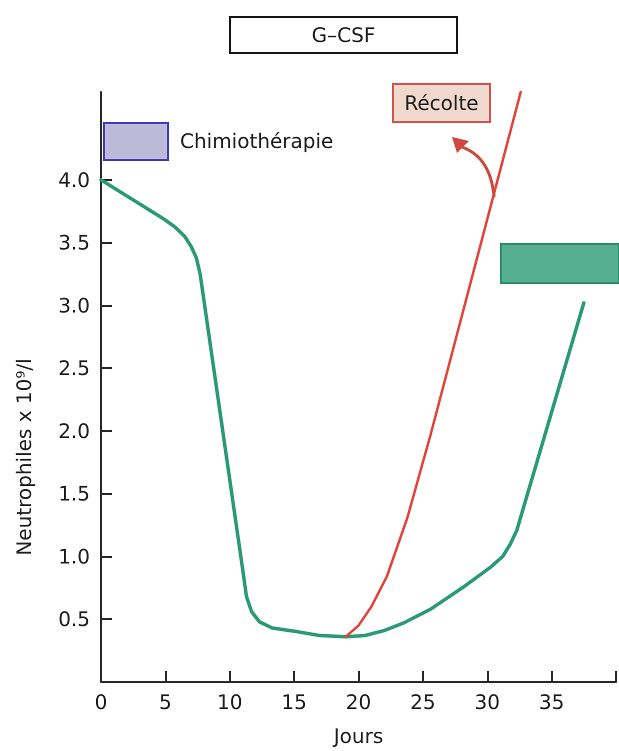 This screenshot has height=751, width=619. Describe the element at coordinates (257, 141) in the screenshot. I see `annotation: Chimiothérapie` at that location.